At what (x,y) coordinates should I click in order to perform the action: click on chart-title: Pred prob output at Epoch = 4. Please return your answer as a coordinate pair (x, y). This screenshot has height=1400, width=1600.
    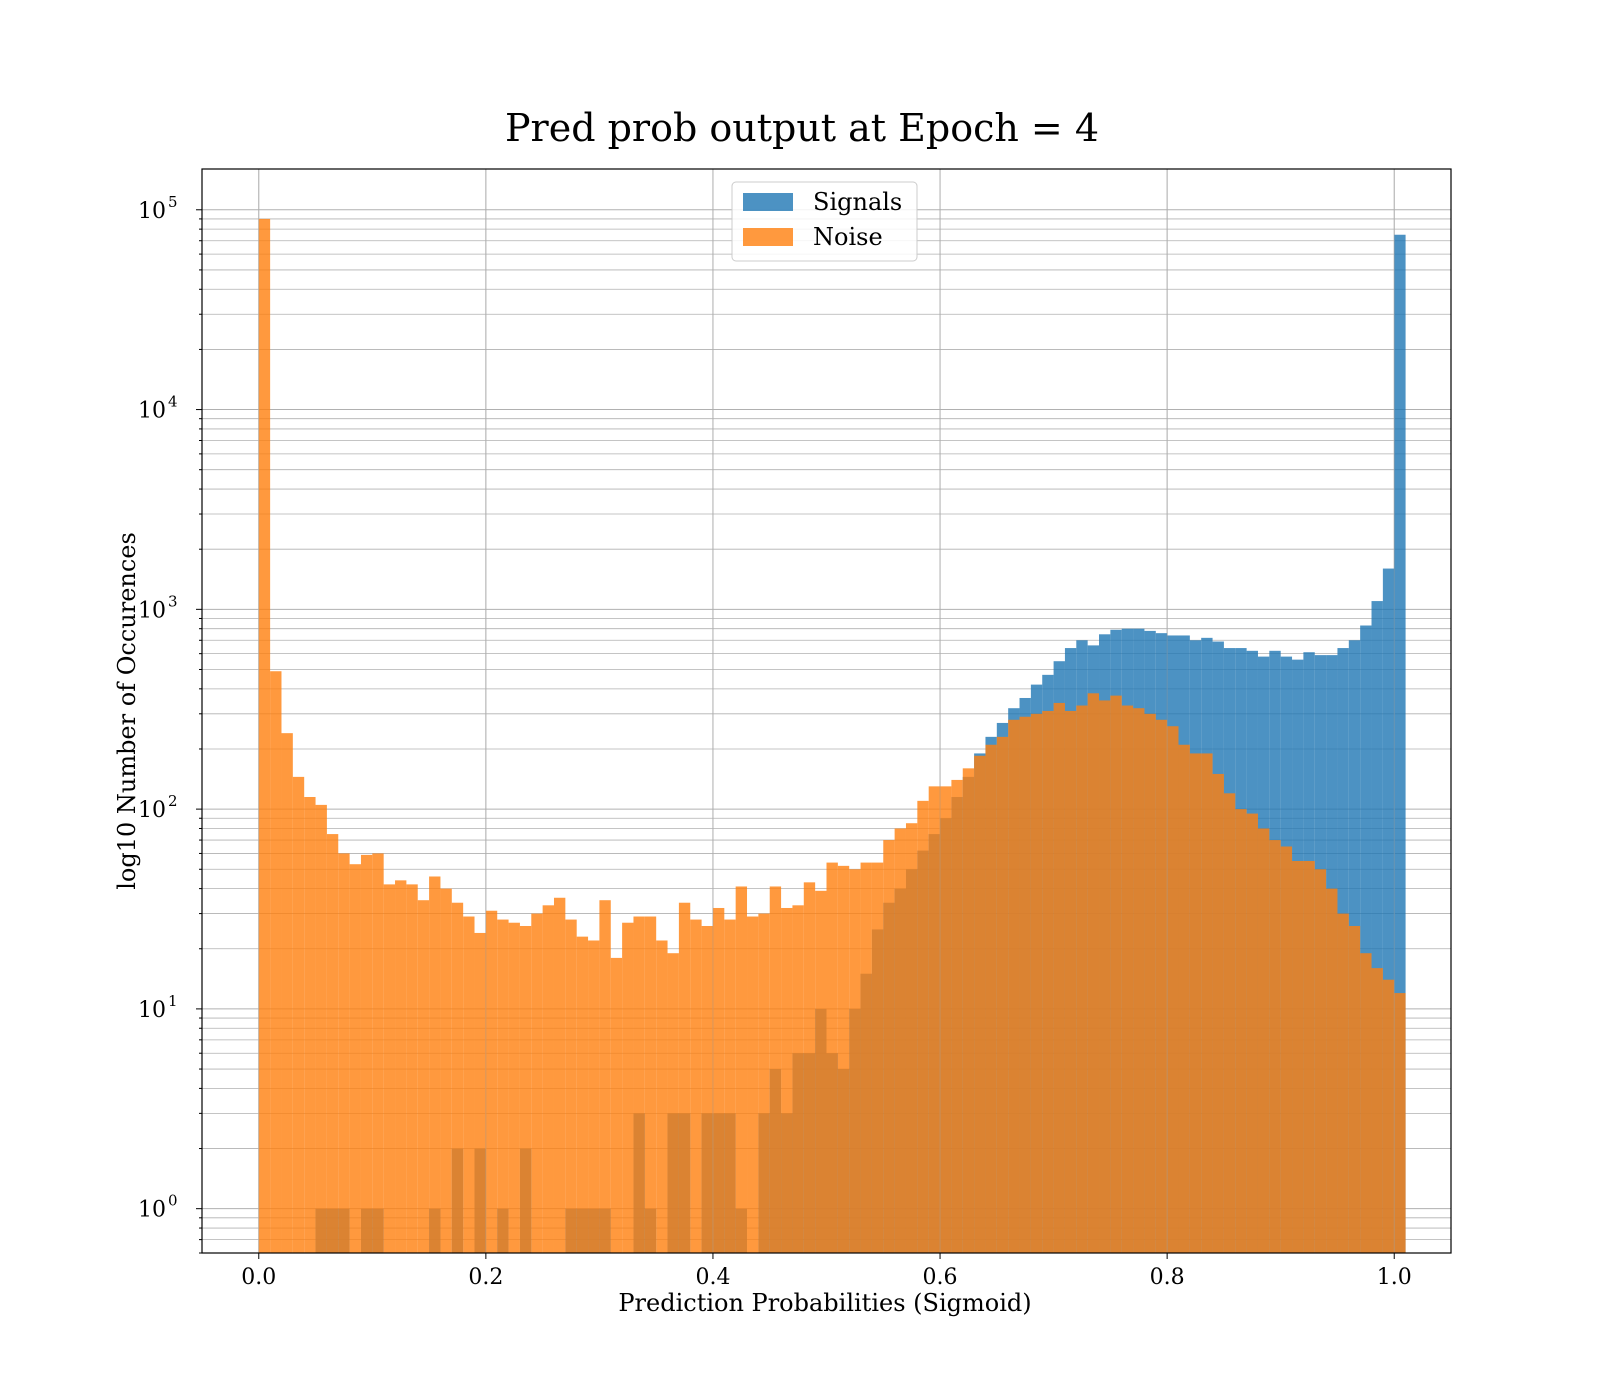
    Looking at the image, I should click on (802, 128).